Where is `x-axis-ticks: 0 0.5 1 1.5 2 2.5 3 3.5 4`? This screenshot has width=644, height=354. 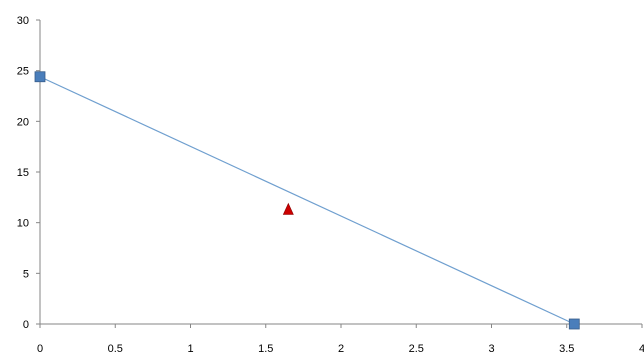 x-axis-ticks: 0 0.5 1 1.5 2 2.5 3 3.5 4 is located at coordinates (340, 339).